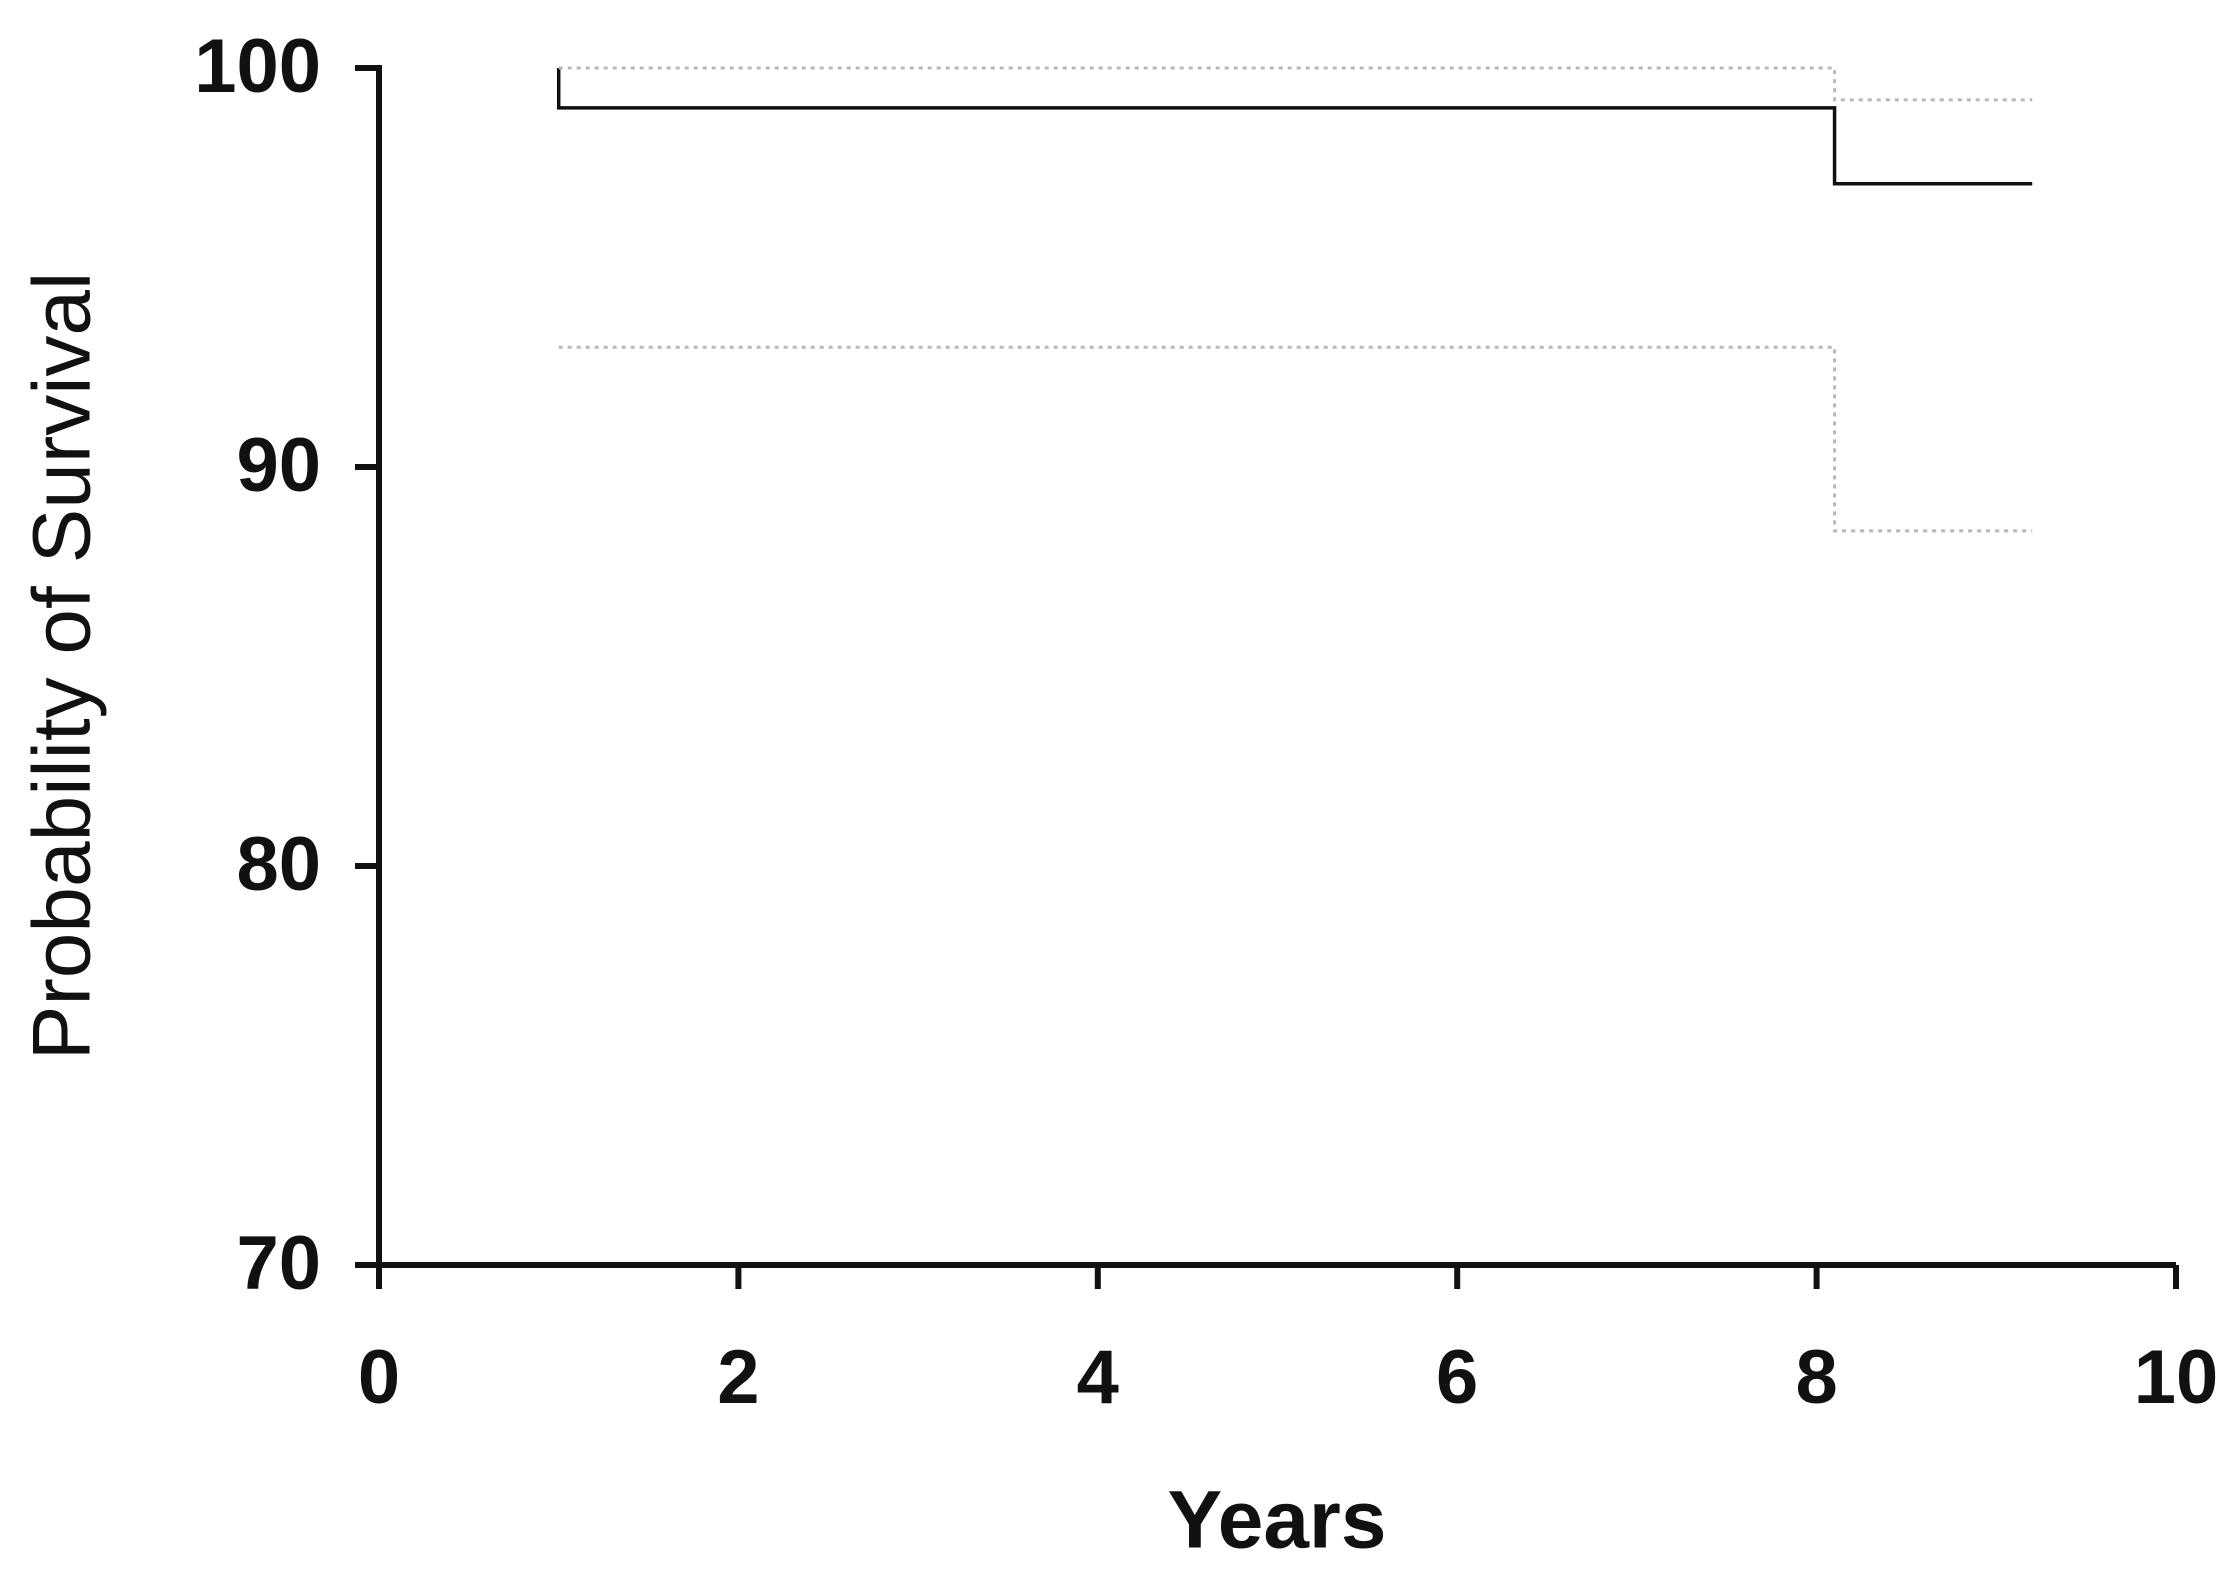 This screenshot has width=2236, height=1584. What do you see at coordinates (738, 1377) in the screenshot?
I see `x-tick-label: 2` at bounding box center [738, 1377].